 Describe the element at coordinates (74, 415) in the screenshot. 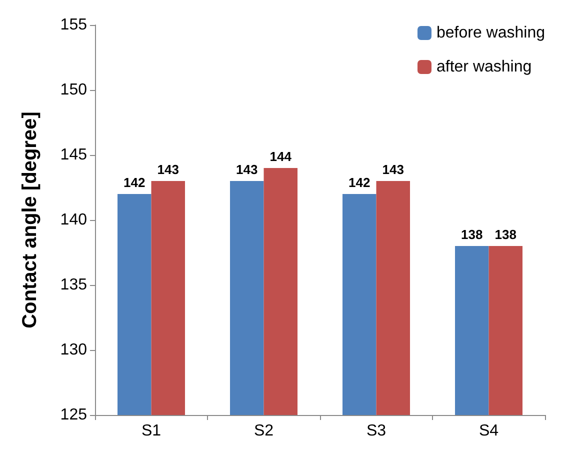

I see `y-tick-label: 125` at that location.